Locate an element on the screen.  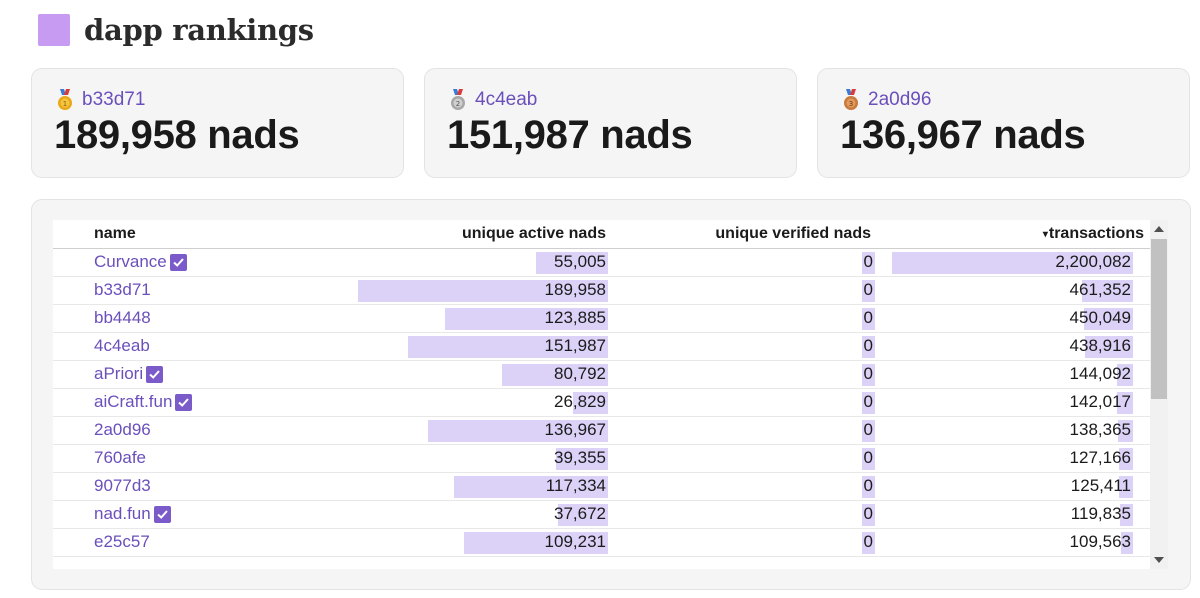
table-row: 760afe 39,355 0 127,166 is located at coordinates (601, 458).